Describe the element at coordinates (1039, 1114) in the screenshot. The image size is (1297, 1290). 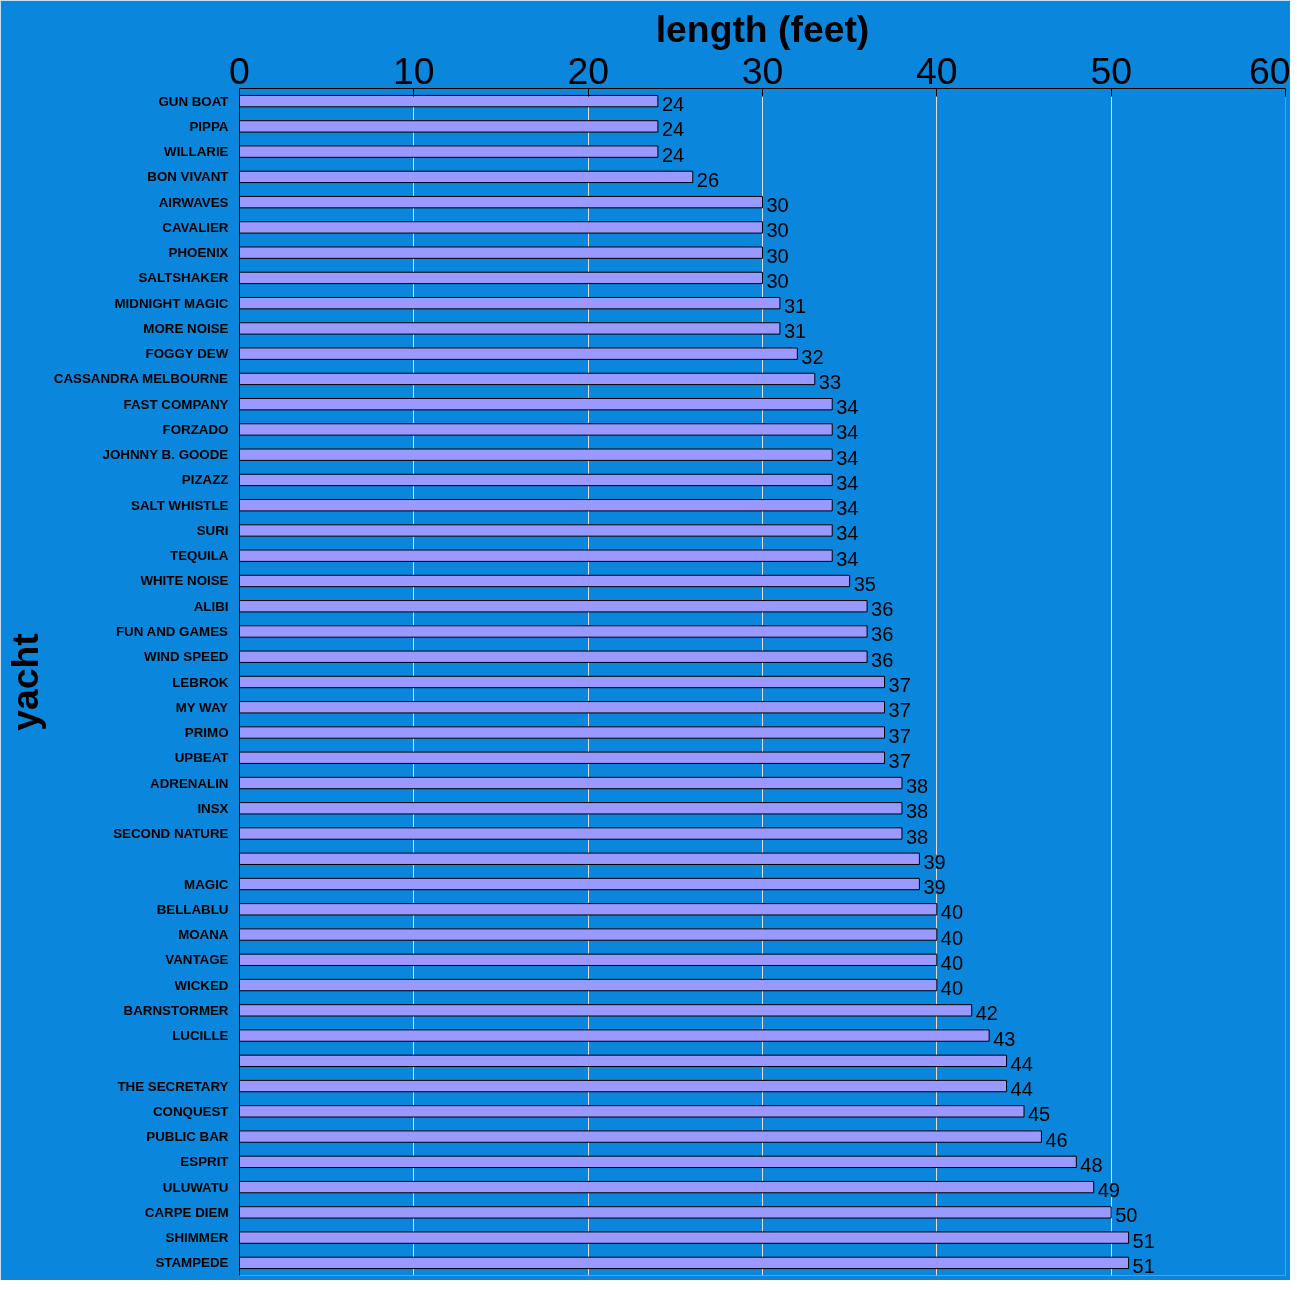
I see `data-label: 45` at that location.